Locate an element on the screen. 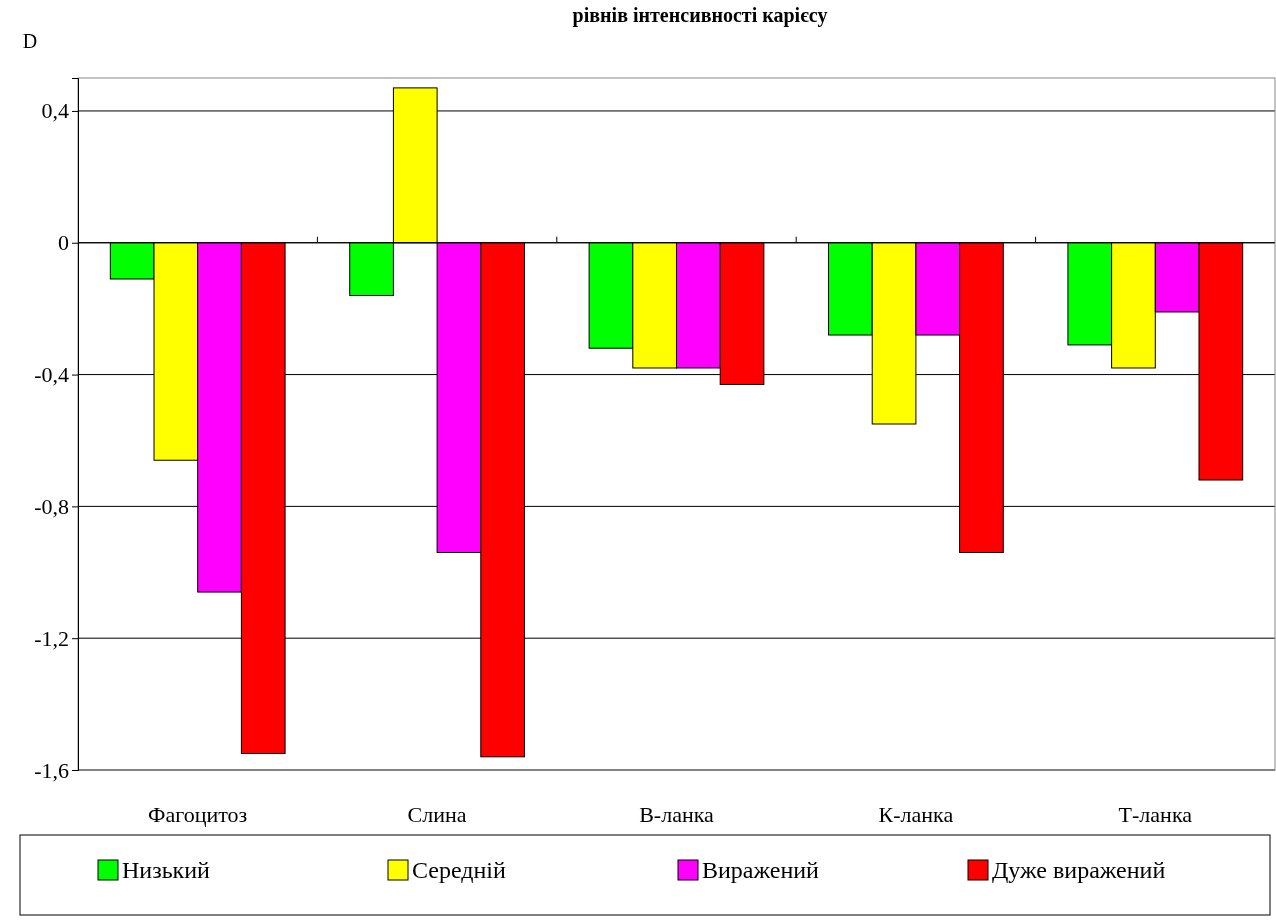 Image resolution: width=1276 pixels, height=920 pixels. y-tick-label: -0,4 is located at coordinates (51, 375).